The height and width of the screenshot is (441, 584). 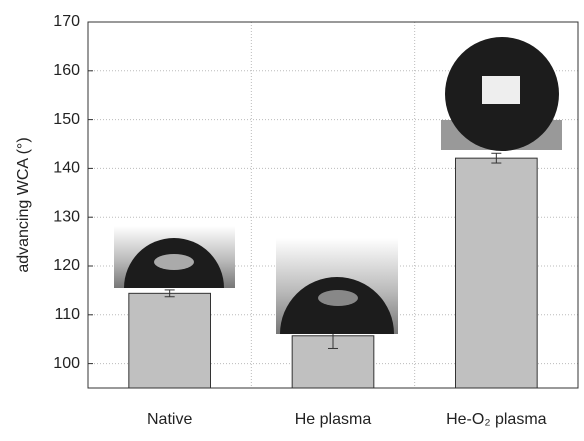 I want to click on droplet-he, so click(x=337, y=286).